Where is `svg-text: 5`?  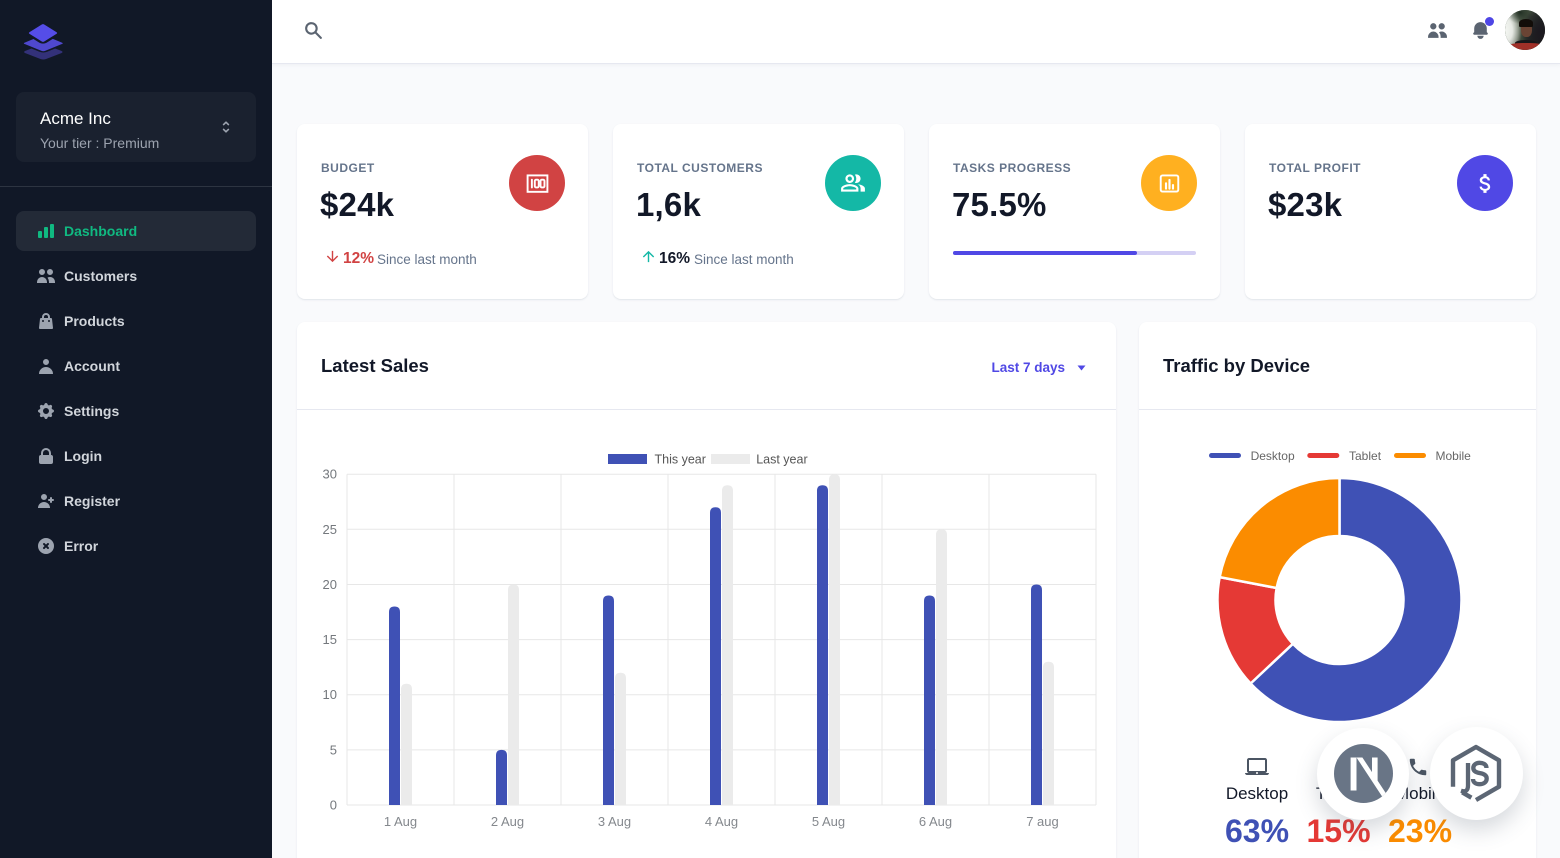
svg-text: 5 is located at coordinates (333, 749).